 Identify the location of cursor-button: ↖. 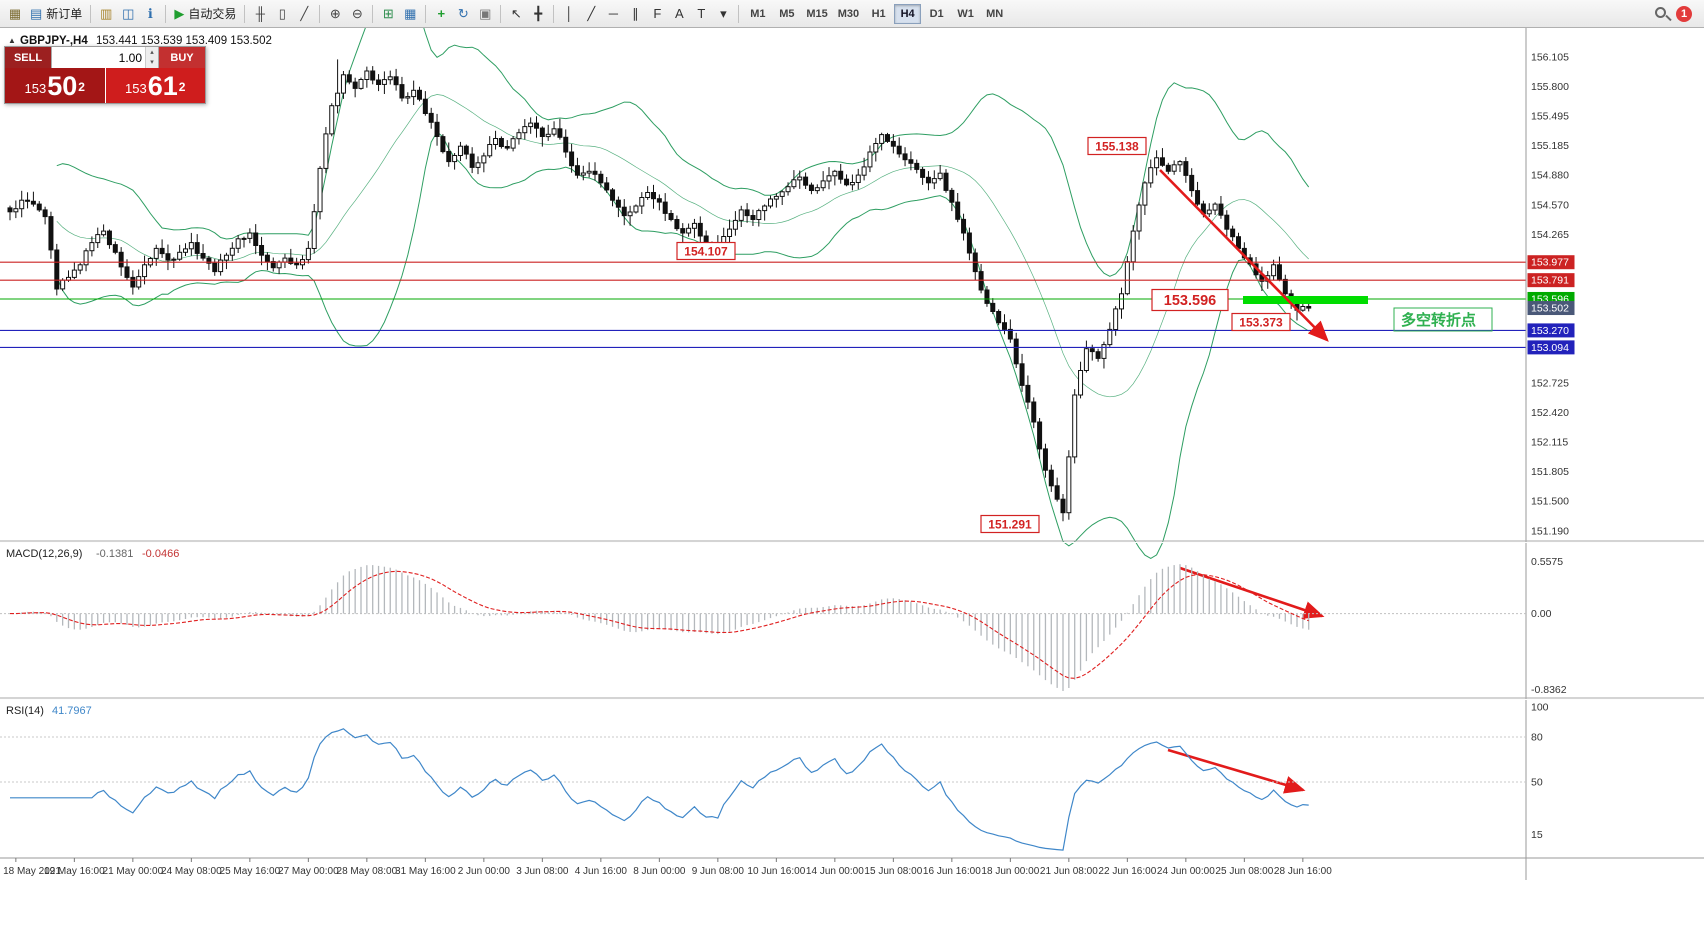
(516, 14).